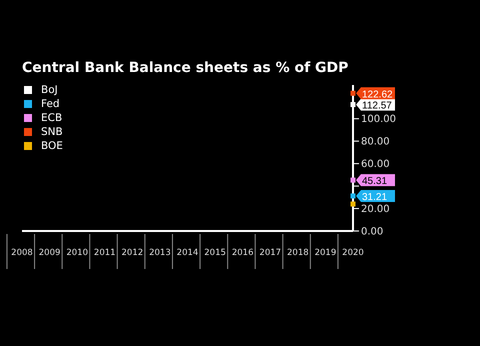  I want to click on x-tick-label: 2017, so click(270, 253).